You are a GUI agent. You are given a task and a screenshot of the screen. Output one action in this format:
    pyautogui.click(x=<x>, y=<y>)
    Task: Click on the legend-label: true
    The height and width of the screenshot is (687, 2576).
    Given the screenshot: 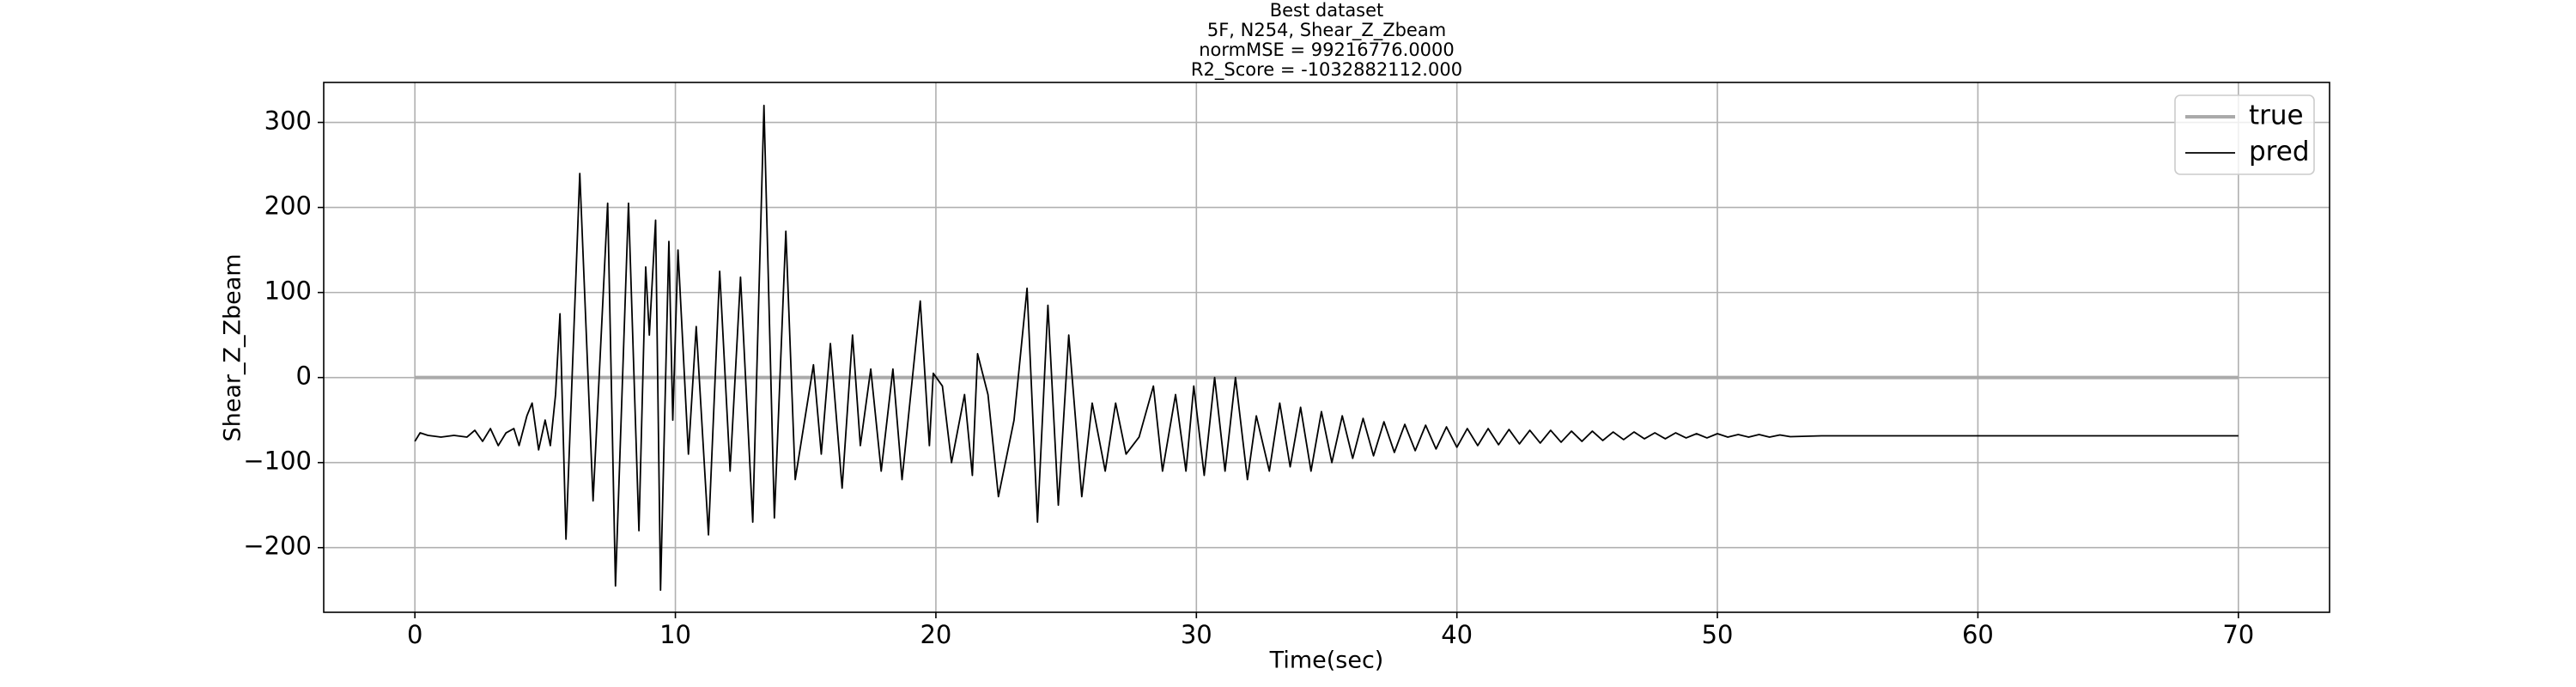 What is the action you would take?
    pyautogui.click(x=2276, y=115)
    